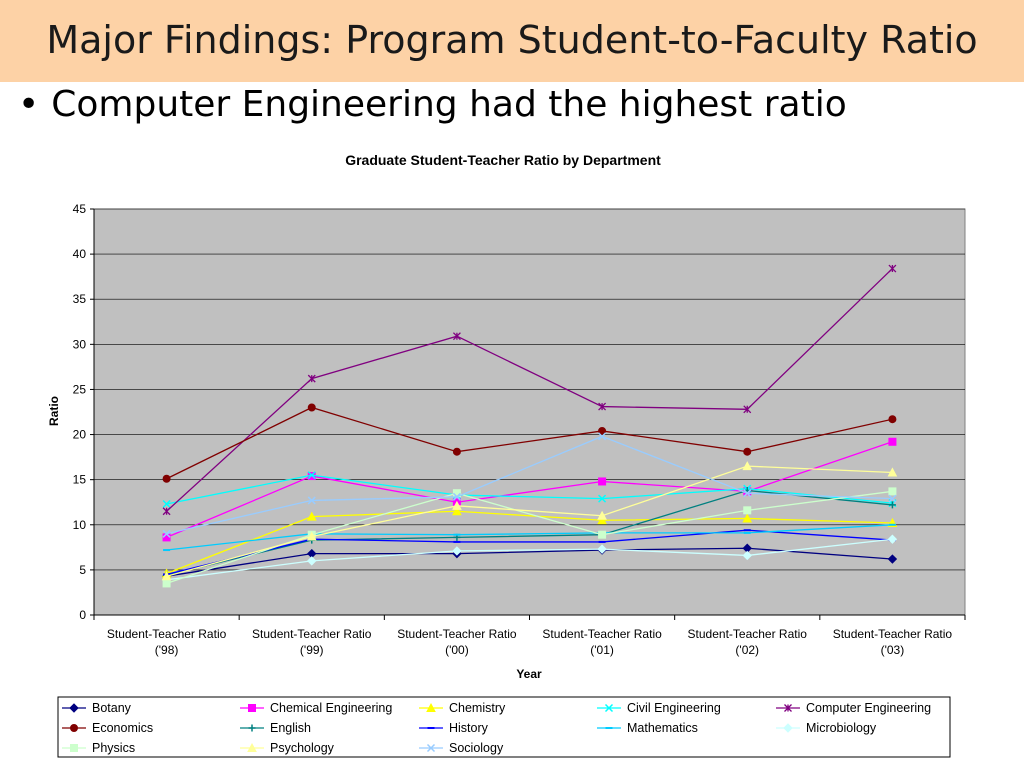 The height and width of the screenshot is (768, 1024). What do you see at coordinates (122, 728) in the screenshot?
I see `legend-label-economics: Economics` at bounding box center [122, 728].